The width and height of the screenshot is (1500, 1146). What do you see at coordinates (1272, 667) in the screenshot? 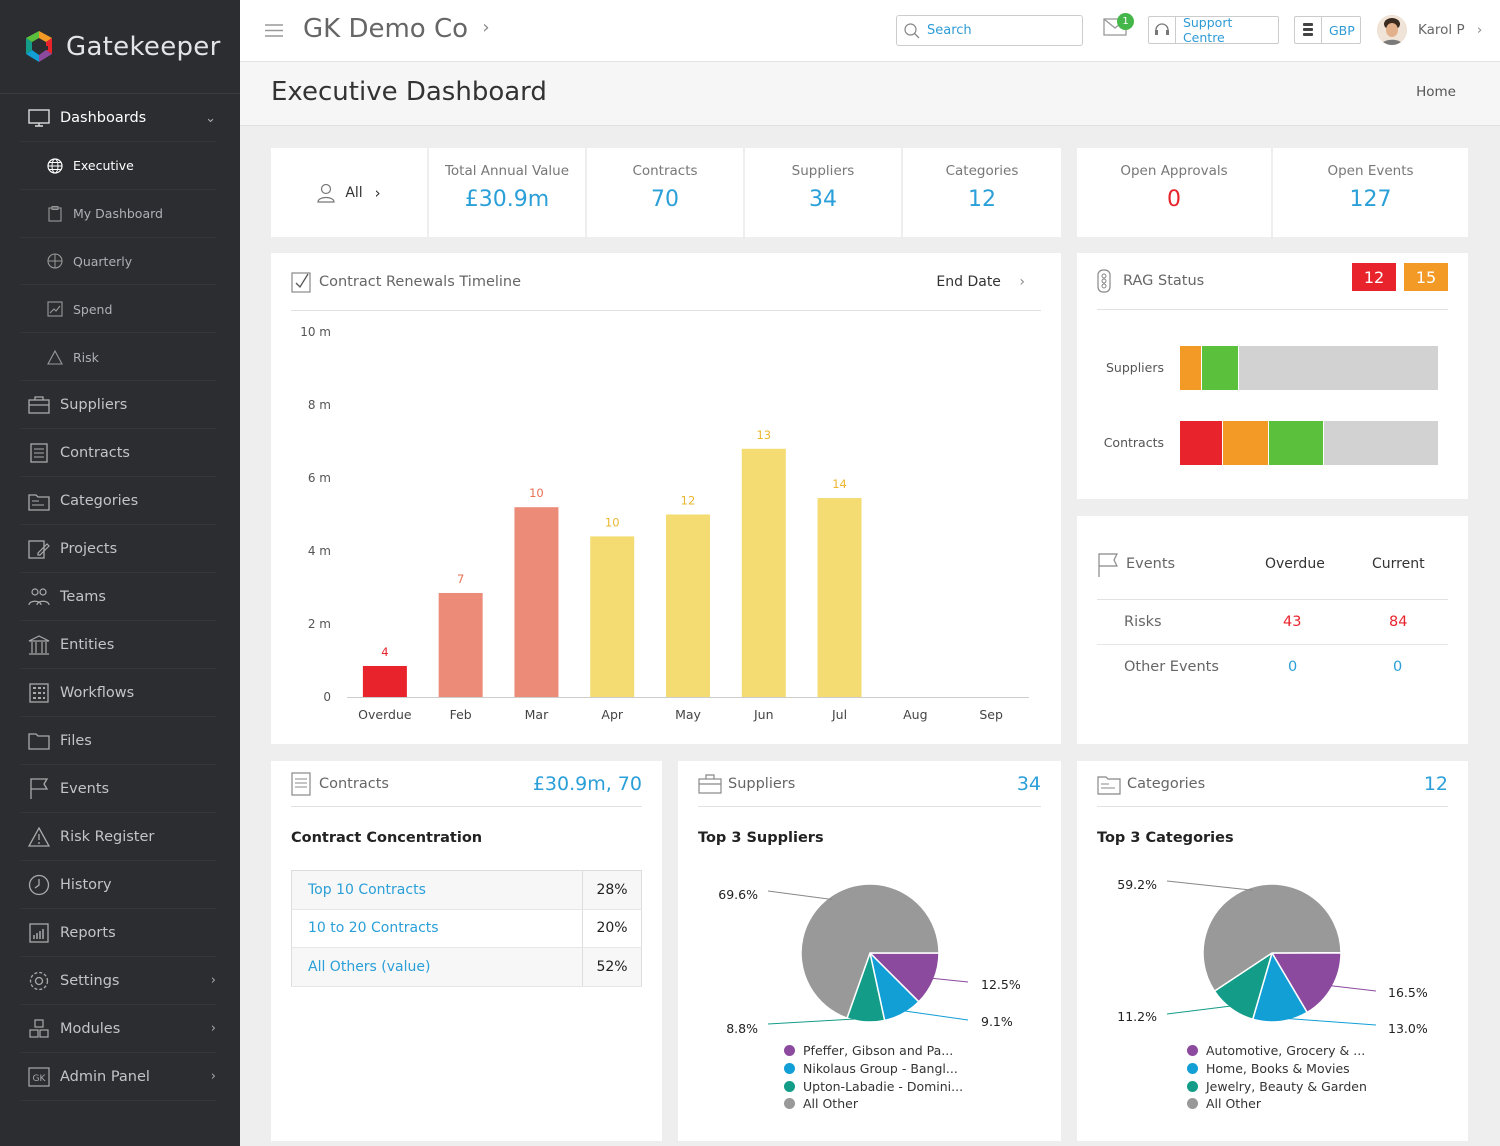
I see `events-row-other: Other Events 0 0` at bounding box center [1272, 667].